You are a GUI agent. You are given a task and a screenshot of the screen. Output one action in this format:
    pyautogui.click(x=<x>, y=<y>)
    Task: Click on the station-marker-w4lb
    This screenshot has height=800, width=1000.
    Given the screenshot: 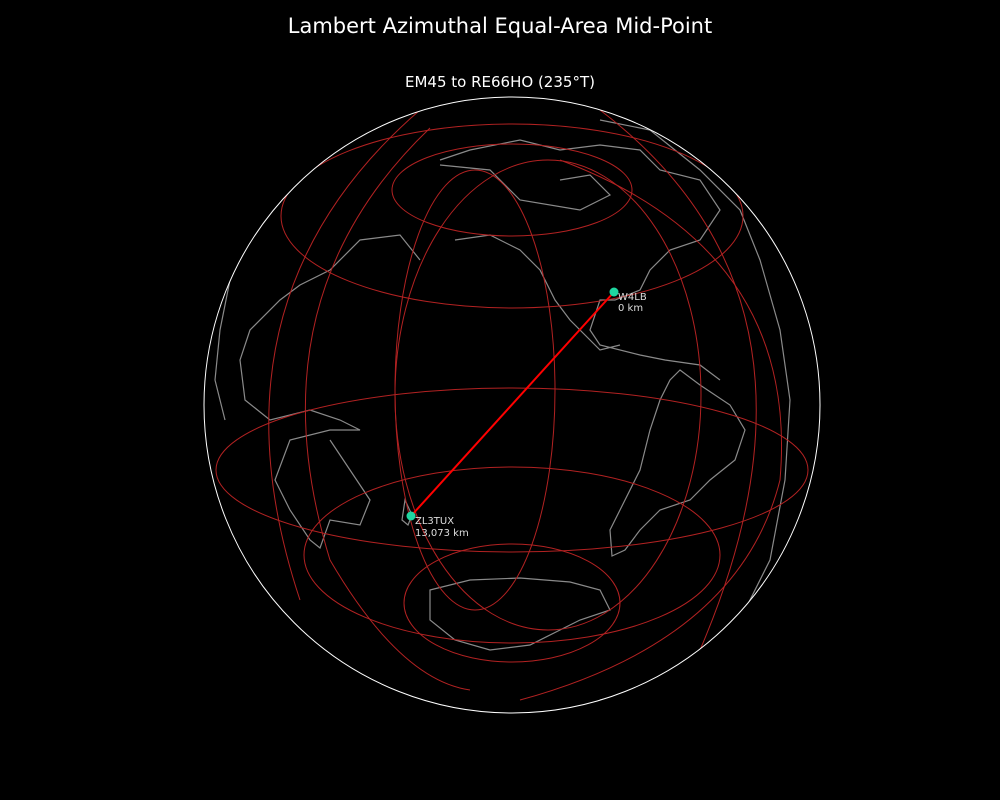 What is the action you would take?
    pyautogui.click(x=614, y=292)
    